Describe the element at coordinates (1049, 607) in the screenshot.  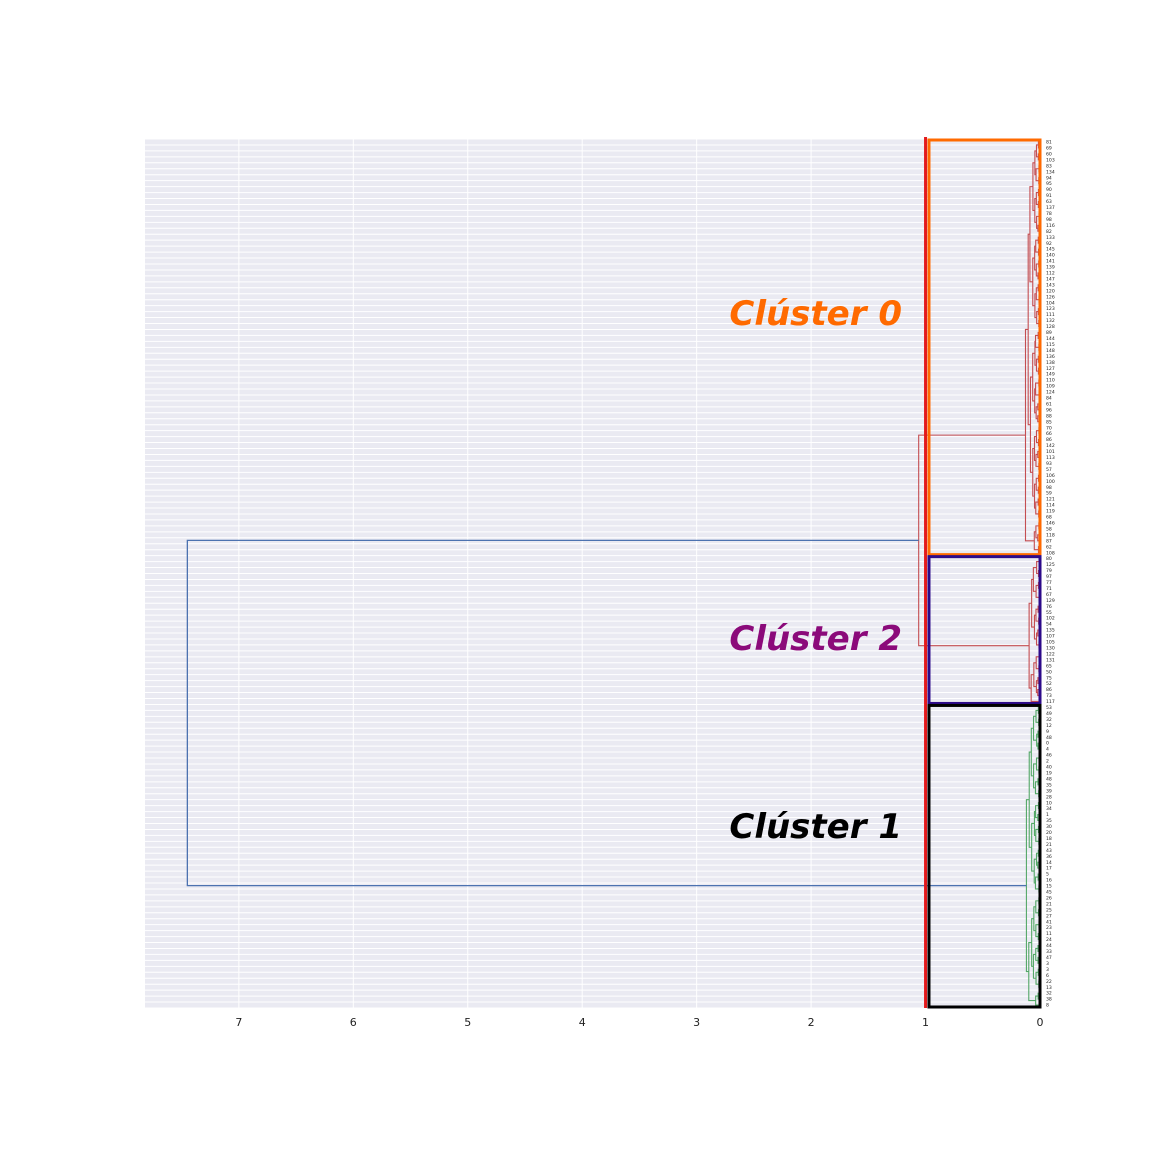
I see `leaf-label: 76` at that location.